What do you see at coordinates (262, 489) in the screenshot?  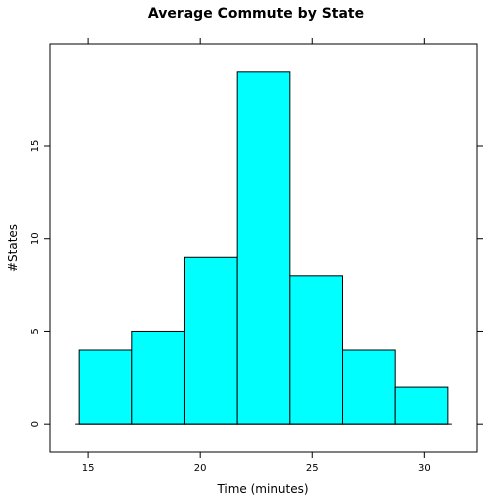 I see `x-axis-label: Time (minutes)` at bounding box center [262, 489].